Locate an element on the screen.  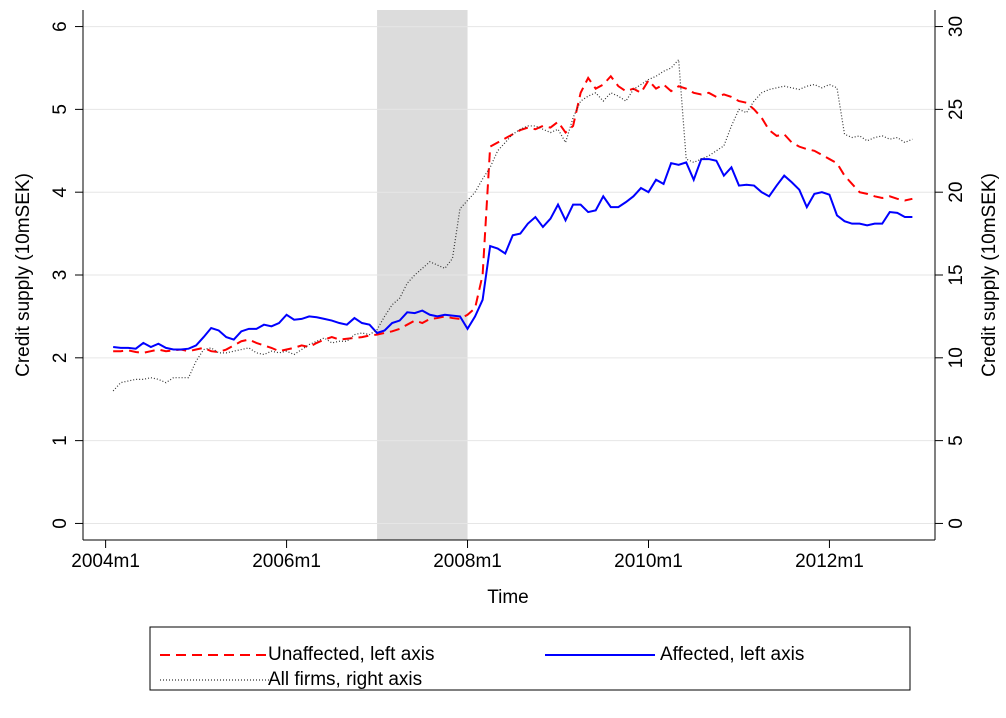
x-tick-label: 2006m1 is located at coordinates (286, 561).